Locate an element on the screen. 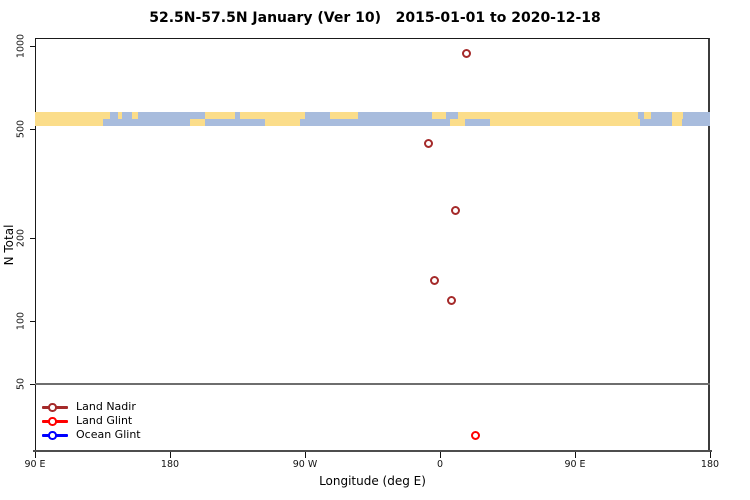 This screenshot has height=500, width=750. x-tick-label: 90 W is located at coordinates (305, 464).